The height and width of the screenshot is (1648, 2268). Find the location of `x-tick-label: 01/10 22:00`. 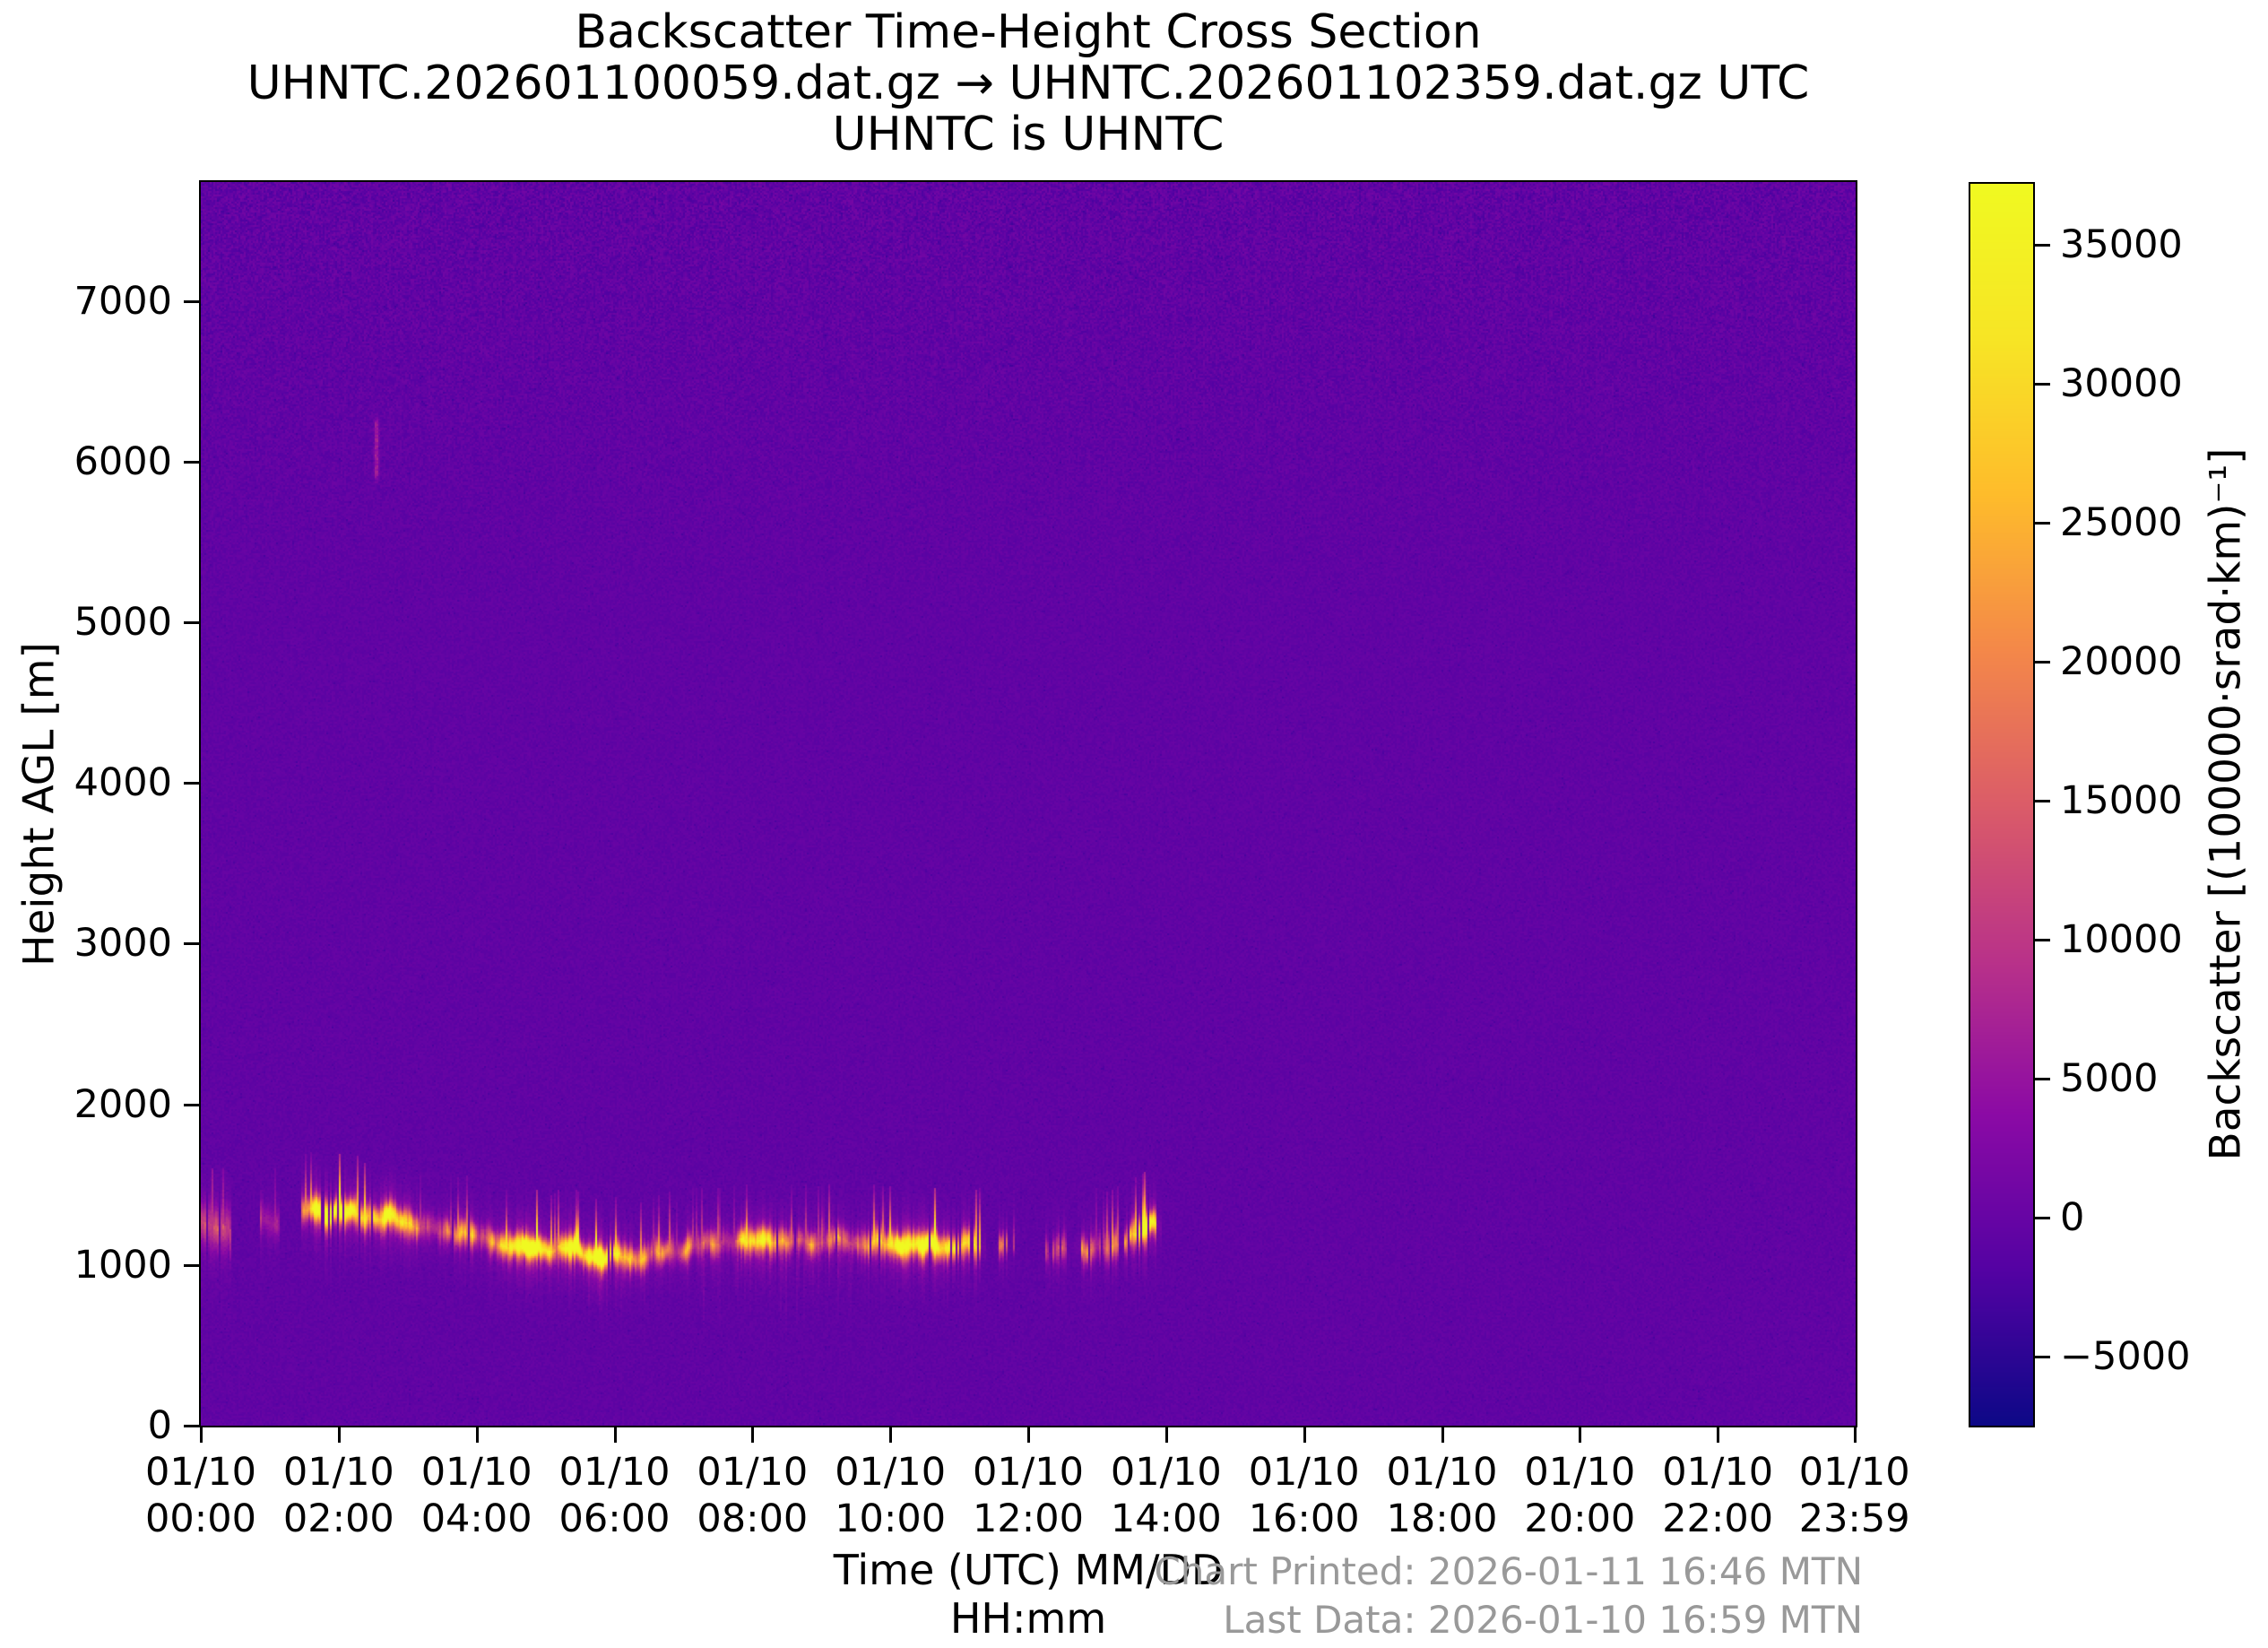

x-tick-label: 01/10 22:00 is located at coordinates (1718, 1495).